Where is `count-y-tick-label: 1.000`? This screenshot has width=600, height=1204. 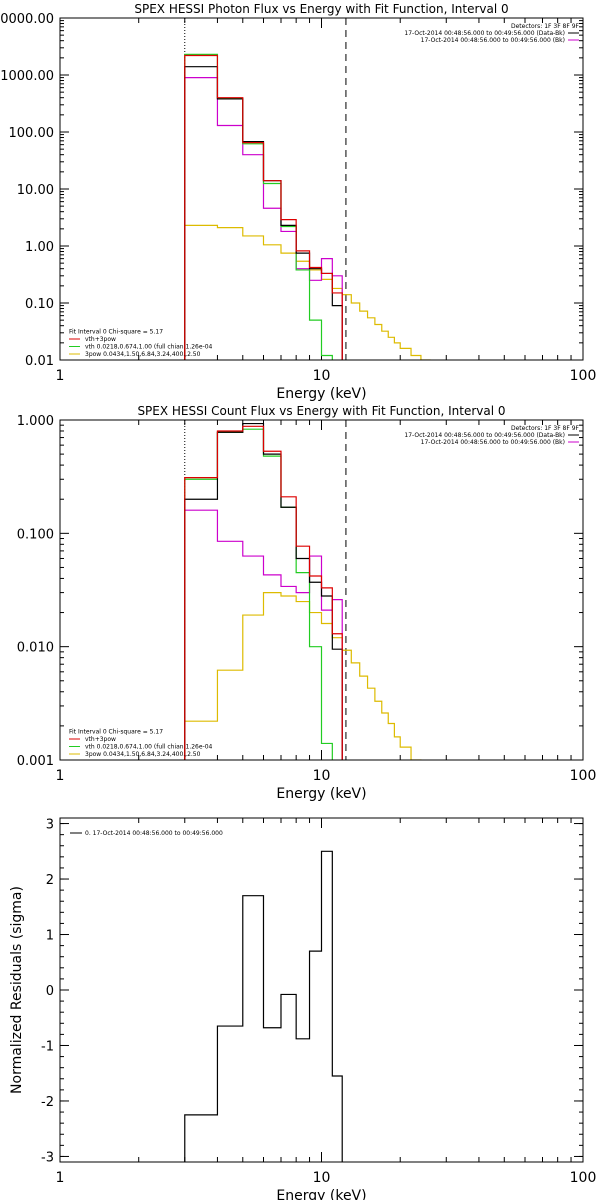
count-y-tick-label: 1.000 is located at coordinates (35, 421).